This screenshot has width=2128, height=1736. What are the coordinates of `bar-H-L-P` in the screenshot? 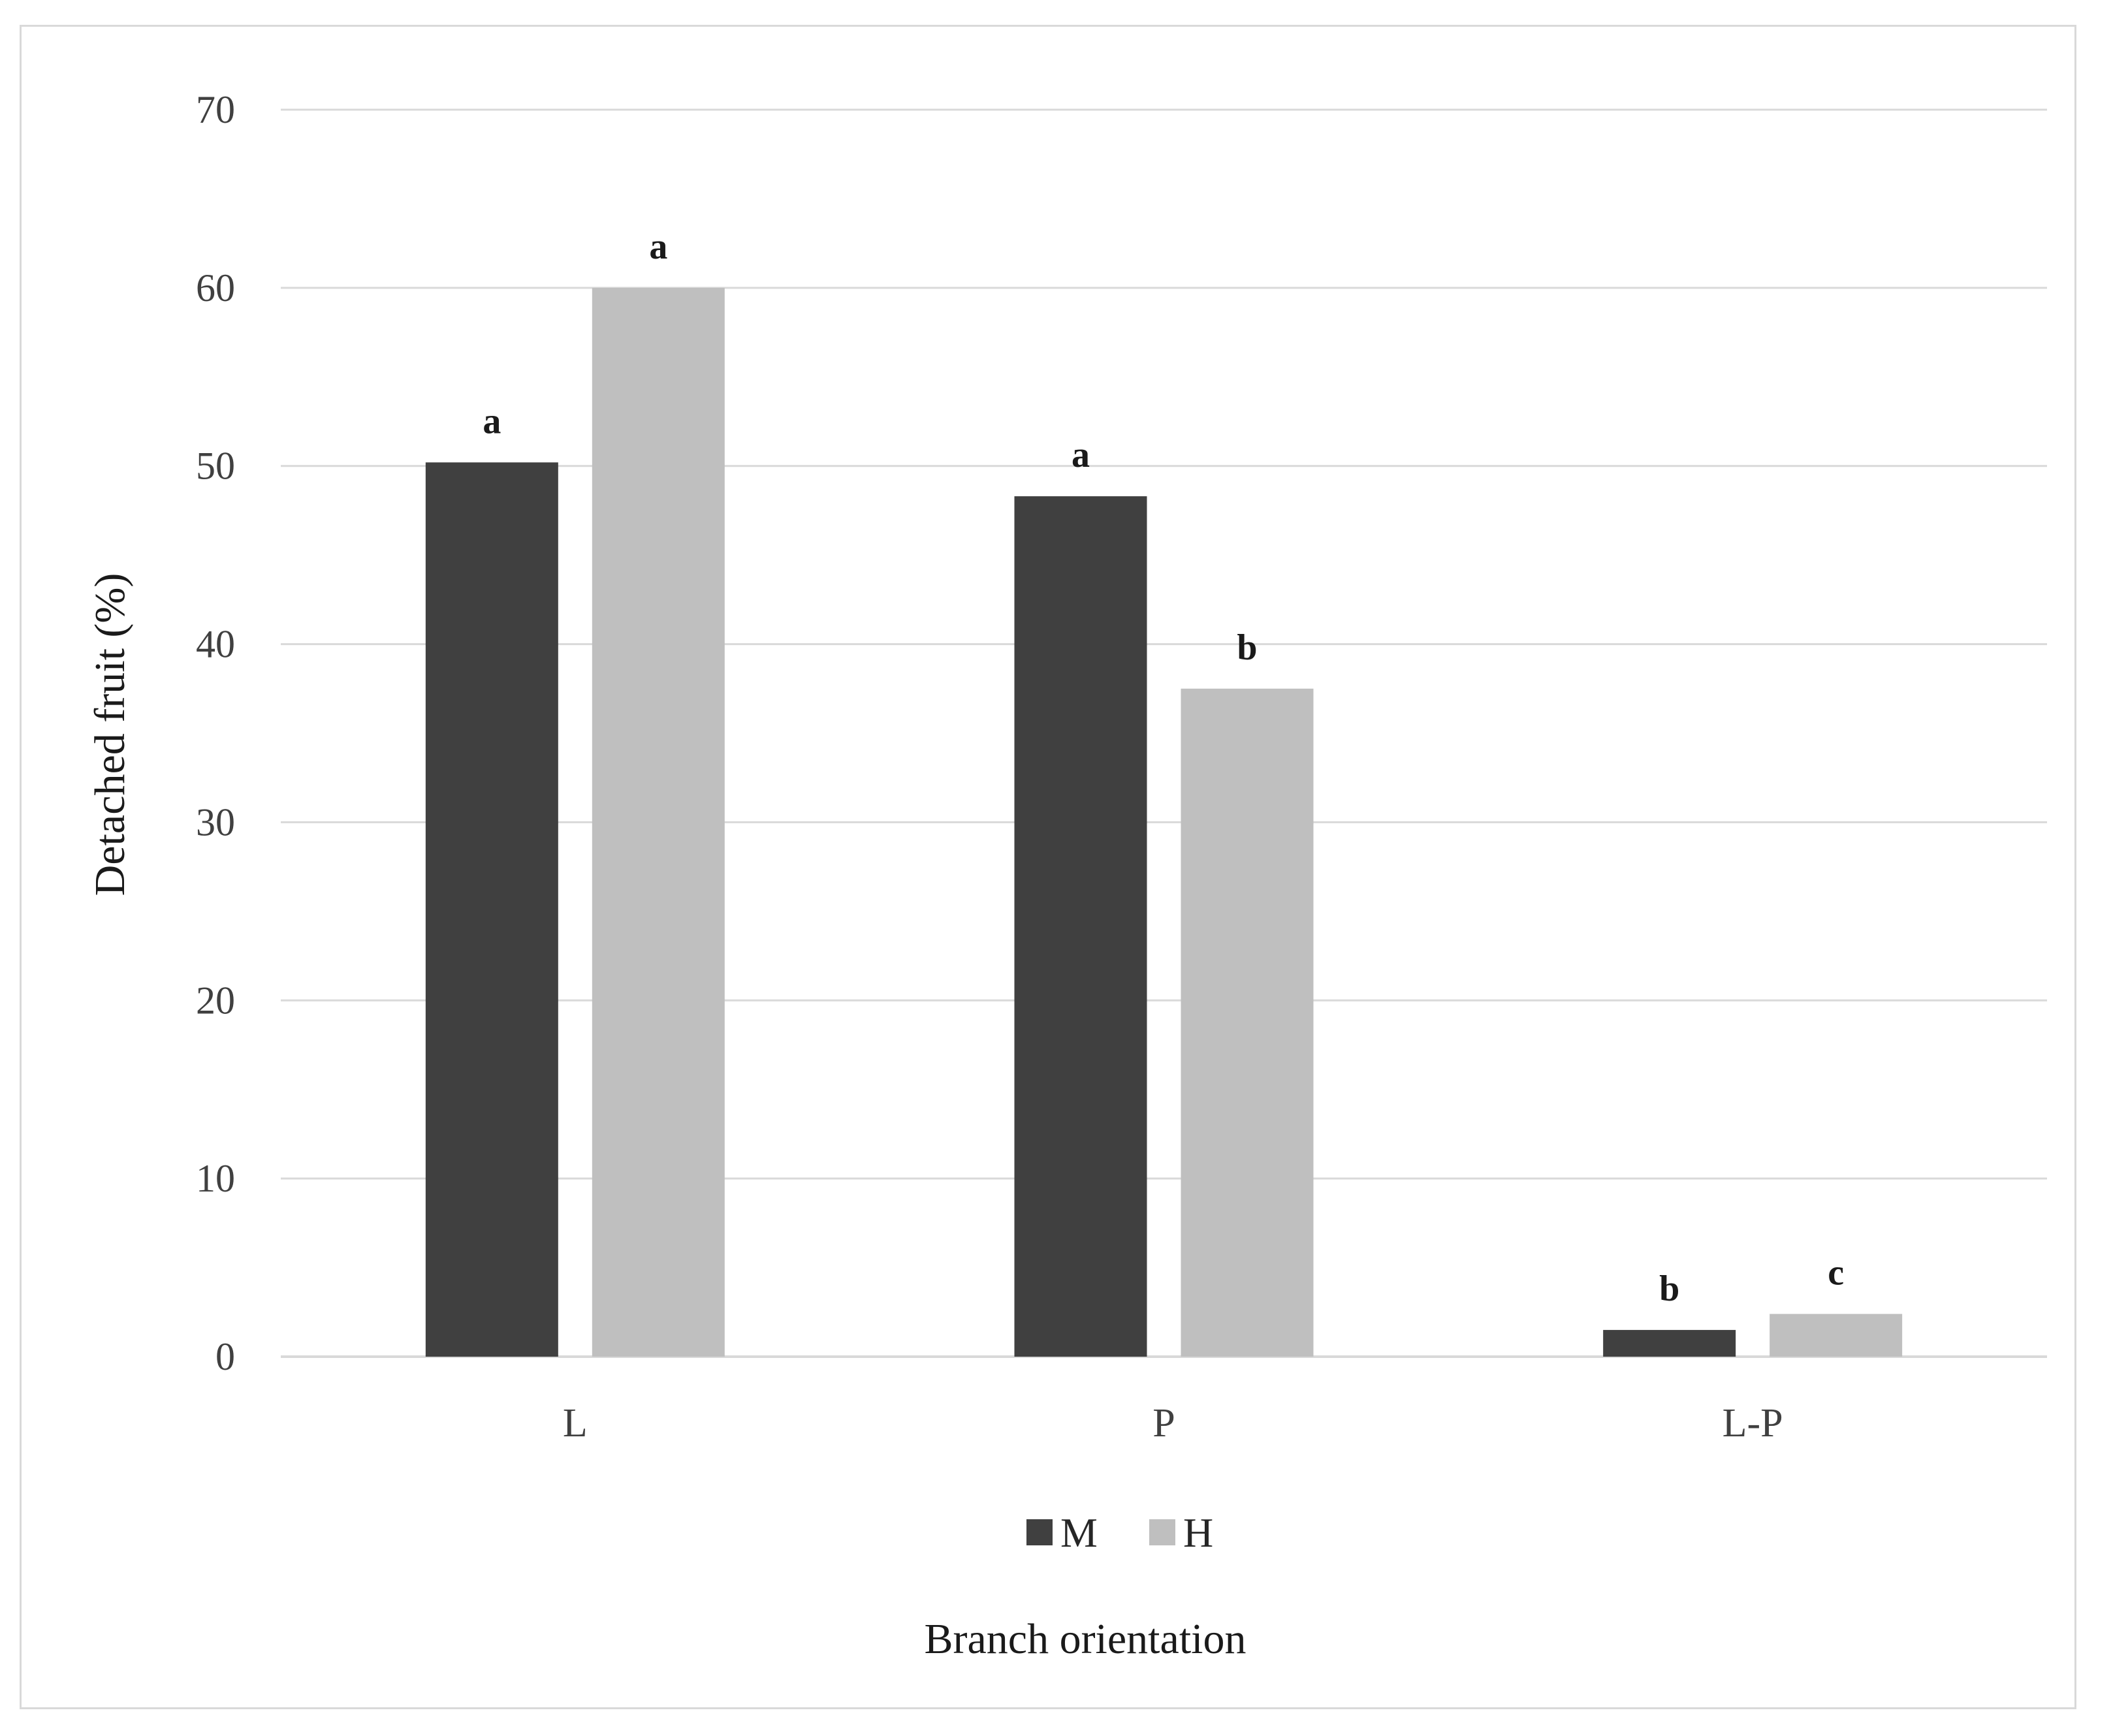 It's located at (1836, 1335).